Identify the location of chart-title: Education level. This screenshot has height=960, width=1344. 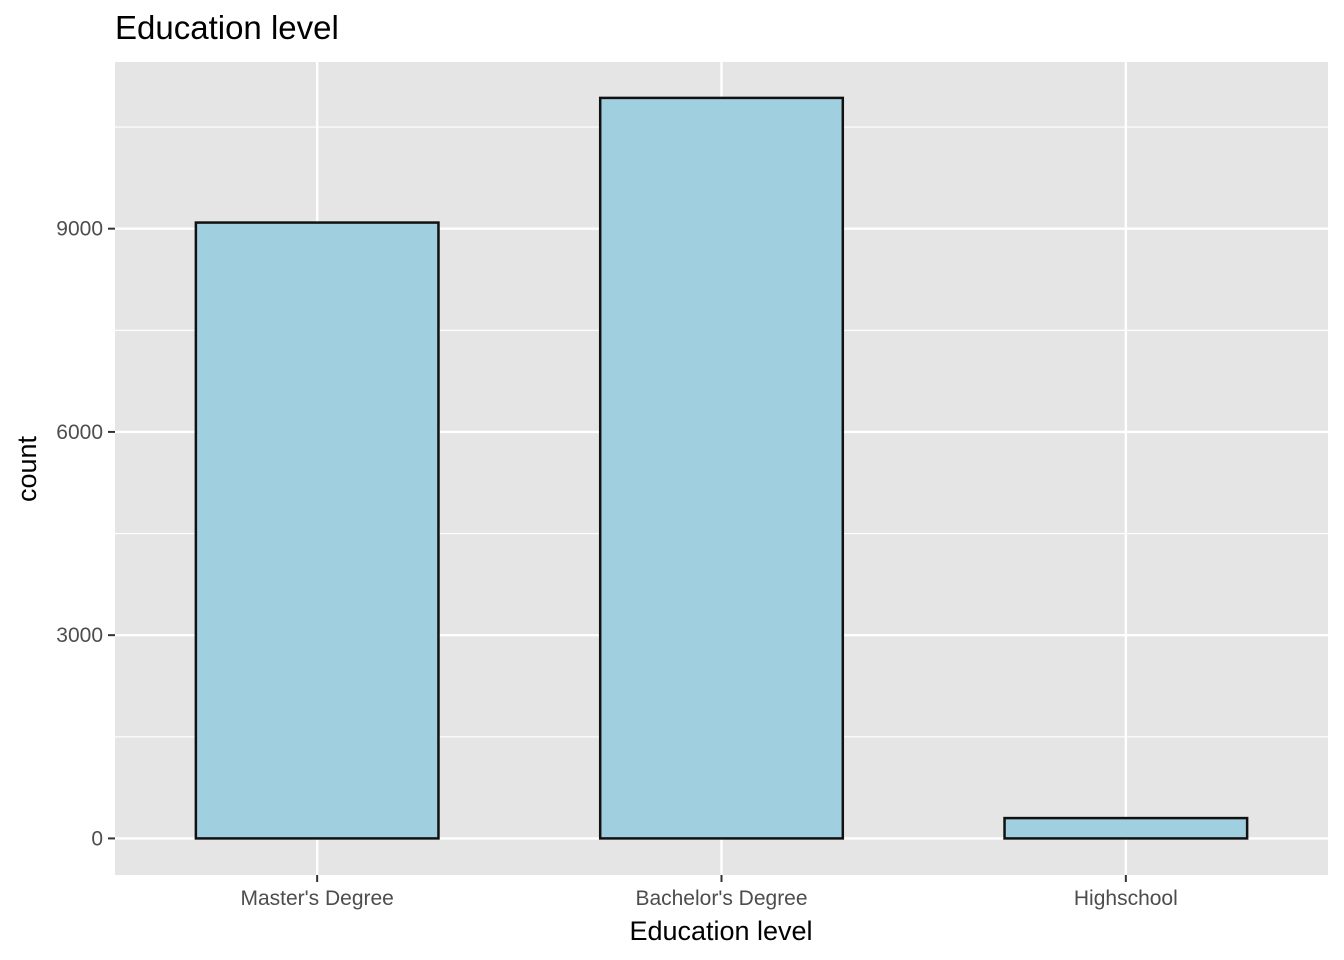
(227, 27).